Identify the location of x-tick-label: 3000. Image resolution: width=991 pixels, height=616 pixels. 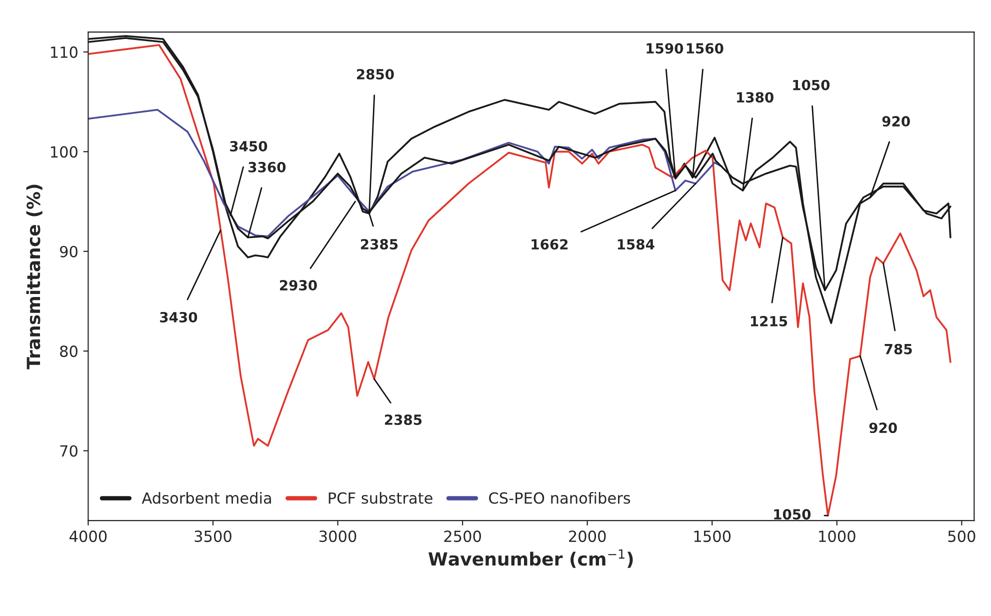
(337, 536).